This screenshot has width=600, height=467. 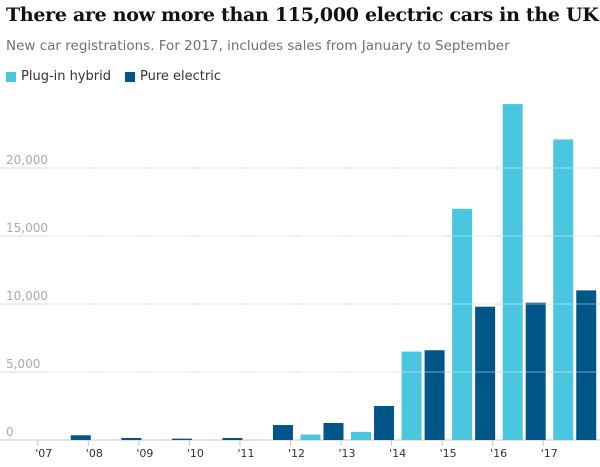 What do you see at coordinates (195, 453) in the screenshot?
I see `x-tick-label-10: '10` at bounding box center [195, 453].